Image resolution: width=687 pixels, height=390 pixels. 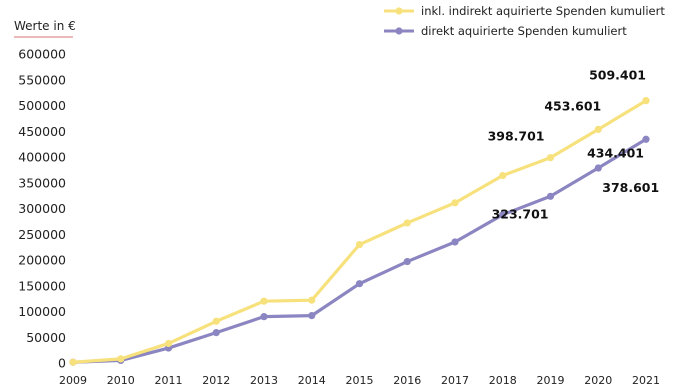 I want to click on data-value-label: 453.601, so click(x=572, y=105).